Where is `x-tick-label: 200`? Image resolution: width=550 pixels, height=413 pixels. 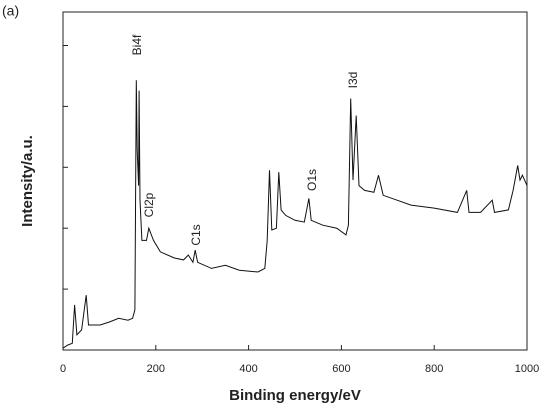
x-tick-label: 200 is located at coordinates (156, 369).